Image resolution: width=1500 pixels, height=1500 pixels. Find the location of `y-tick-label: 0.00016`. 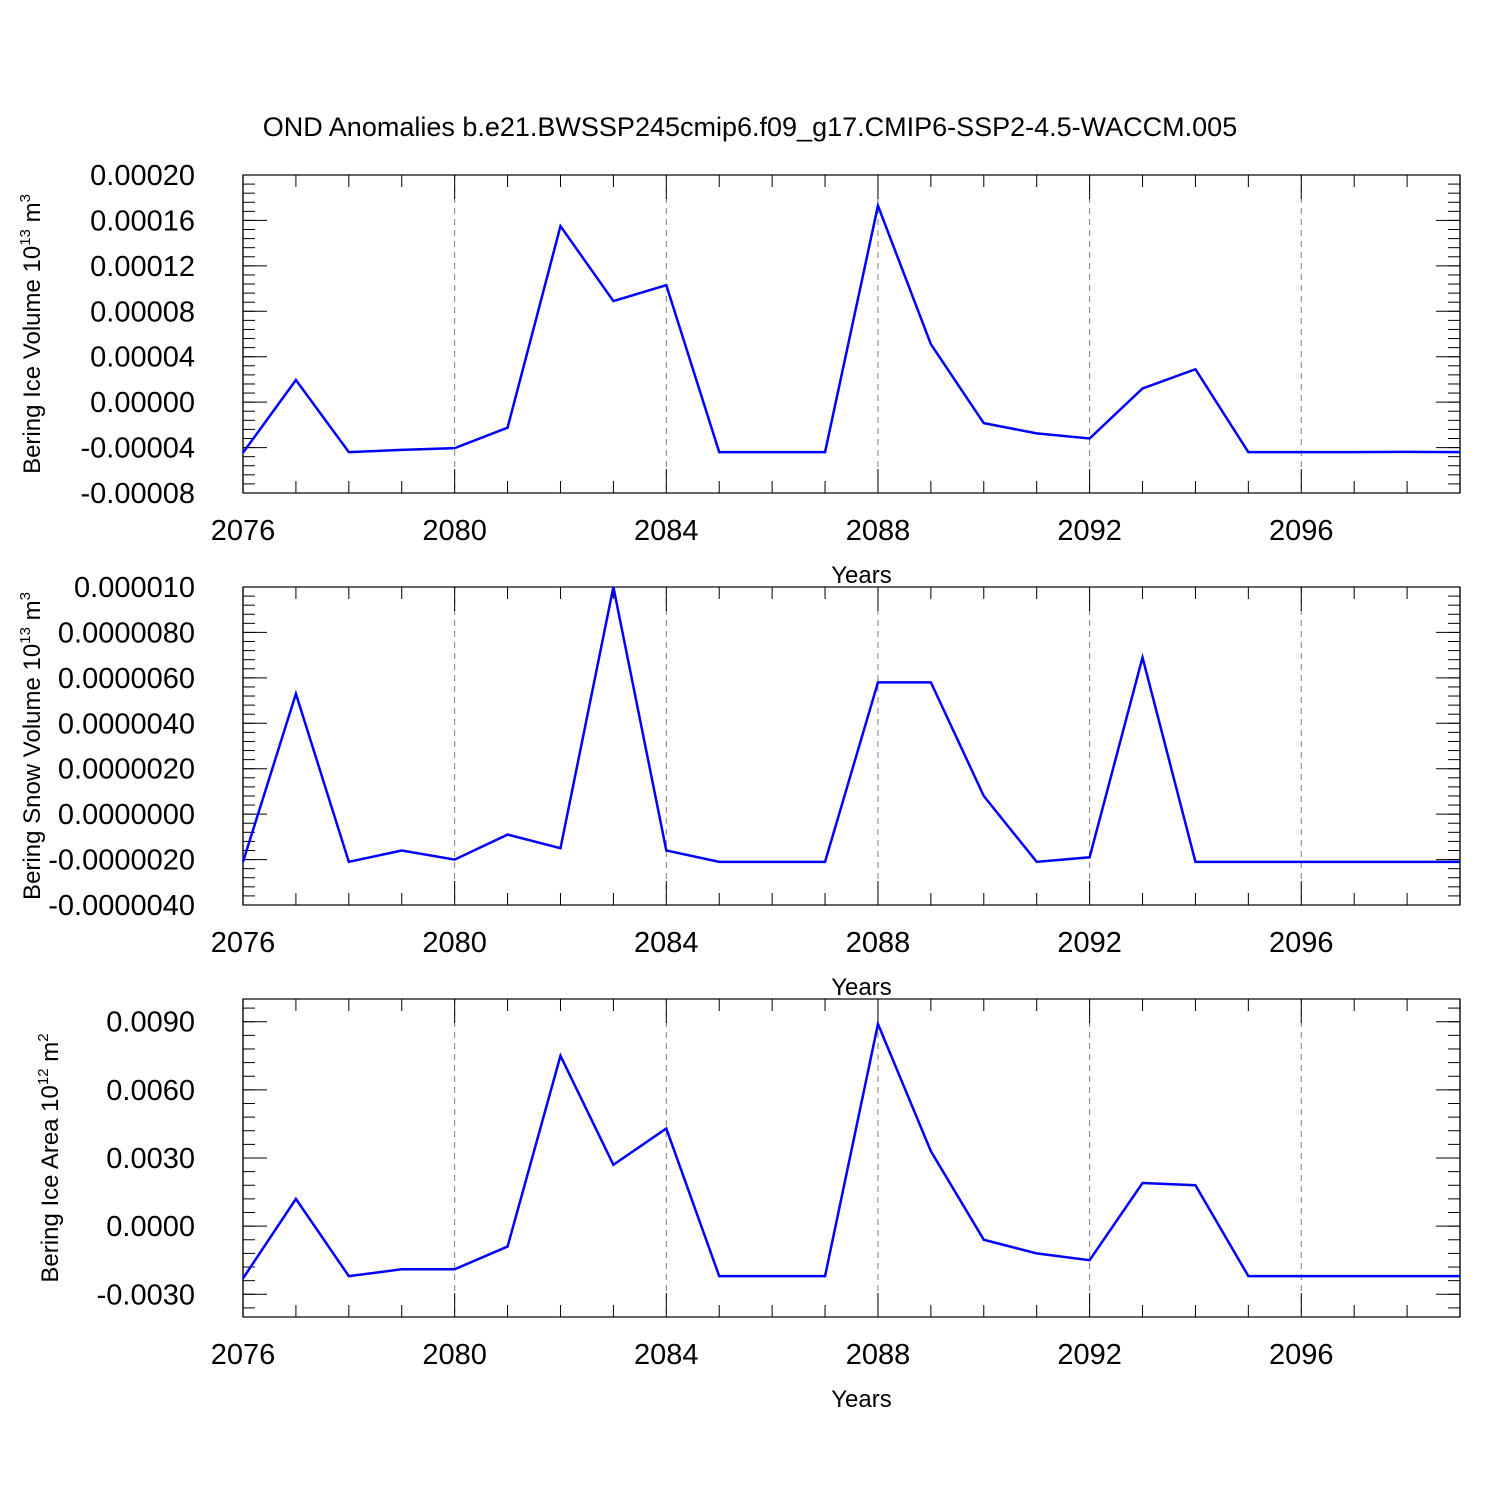

y-tick-label: 0.00016 is located at coordinates (142, 221).